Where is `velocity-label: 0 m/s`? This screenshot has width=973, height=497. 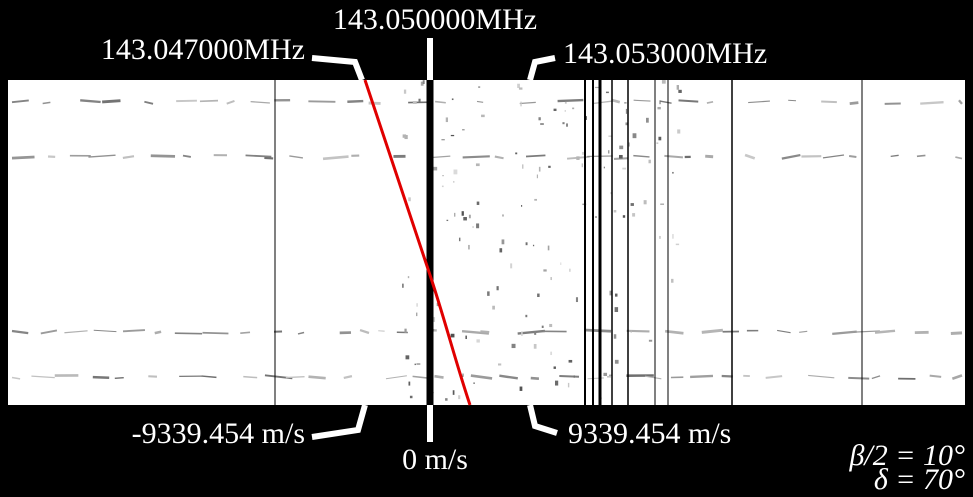 velocity-label: 0 m/s is located at coordinates (435, 459).